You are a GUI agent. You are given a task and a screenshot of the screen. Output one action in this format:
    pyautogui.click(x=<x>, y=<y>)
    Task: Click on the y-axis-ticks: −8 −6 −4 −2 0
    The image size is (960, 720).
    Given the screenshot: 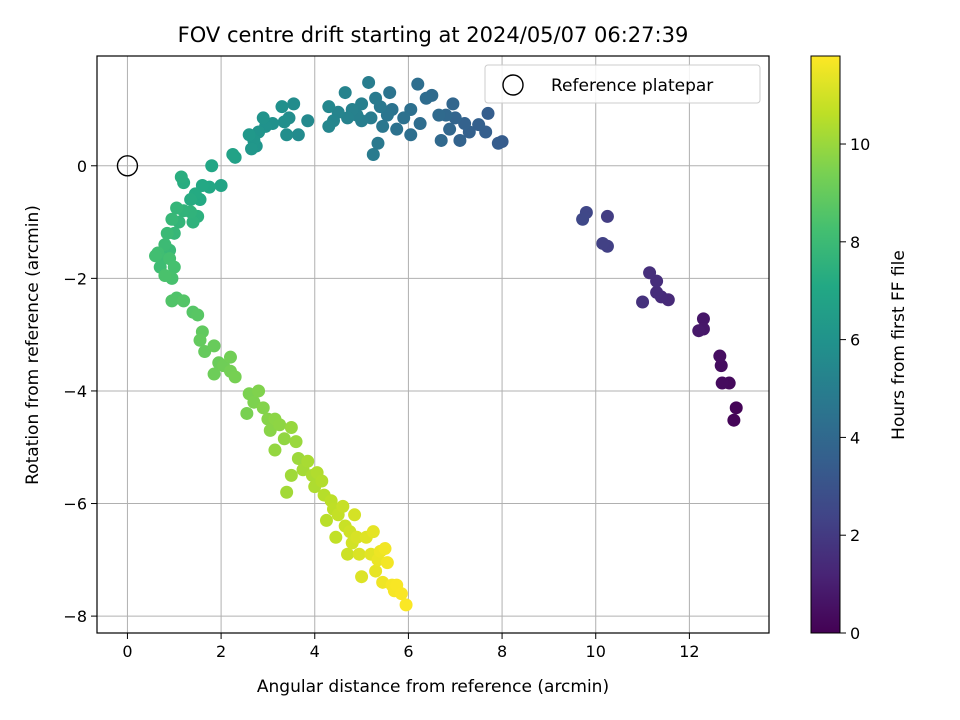 What is the action you would take?
    pyautogui.click(x=80, y=391)
    